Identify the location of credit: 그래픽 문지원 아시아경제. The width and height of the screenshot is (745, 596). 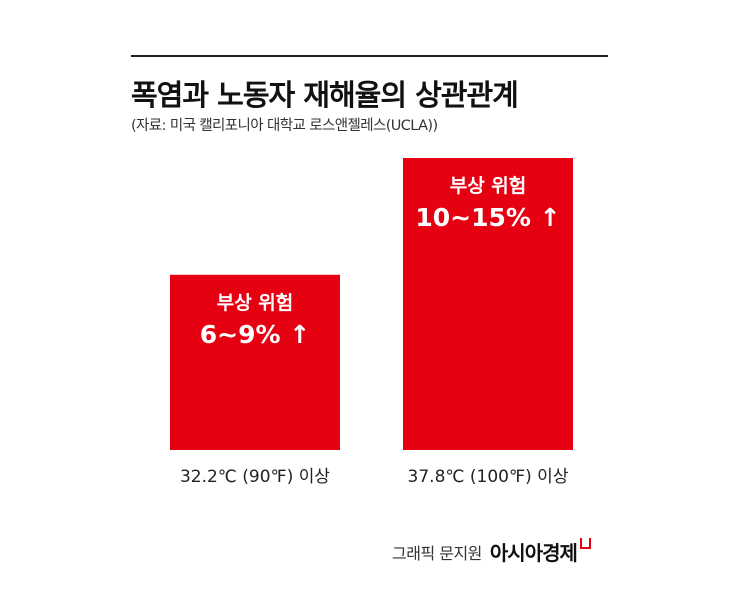
(491, 551).